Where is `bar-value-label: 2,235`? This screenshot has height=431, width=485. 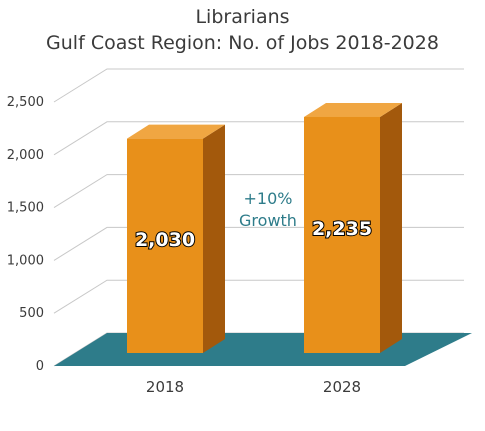
bar-value-label: 2,235 is located at coordinates (342, 229).